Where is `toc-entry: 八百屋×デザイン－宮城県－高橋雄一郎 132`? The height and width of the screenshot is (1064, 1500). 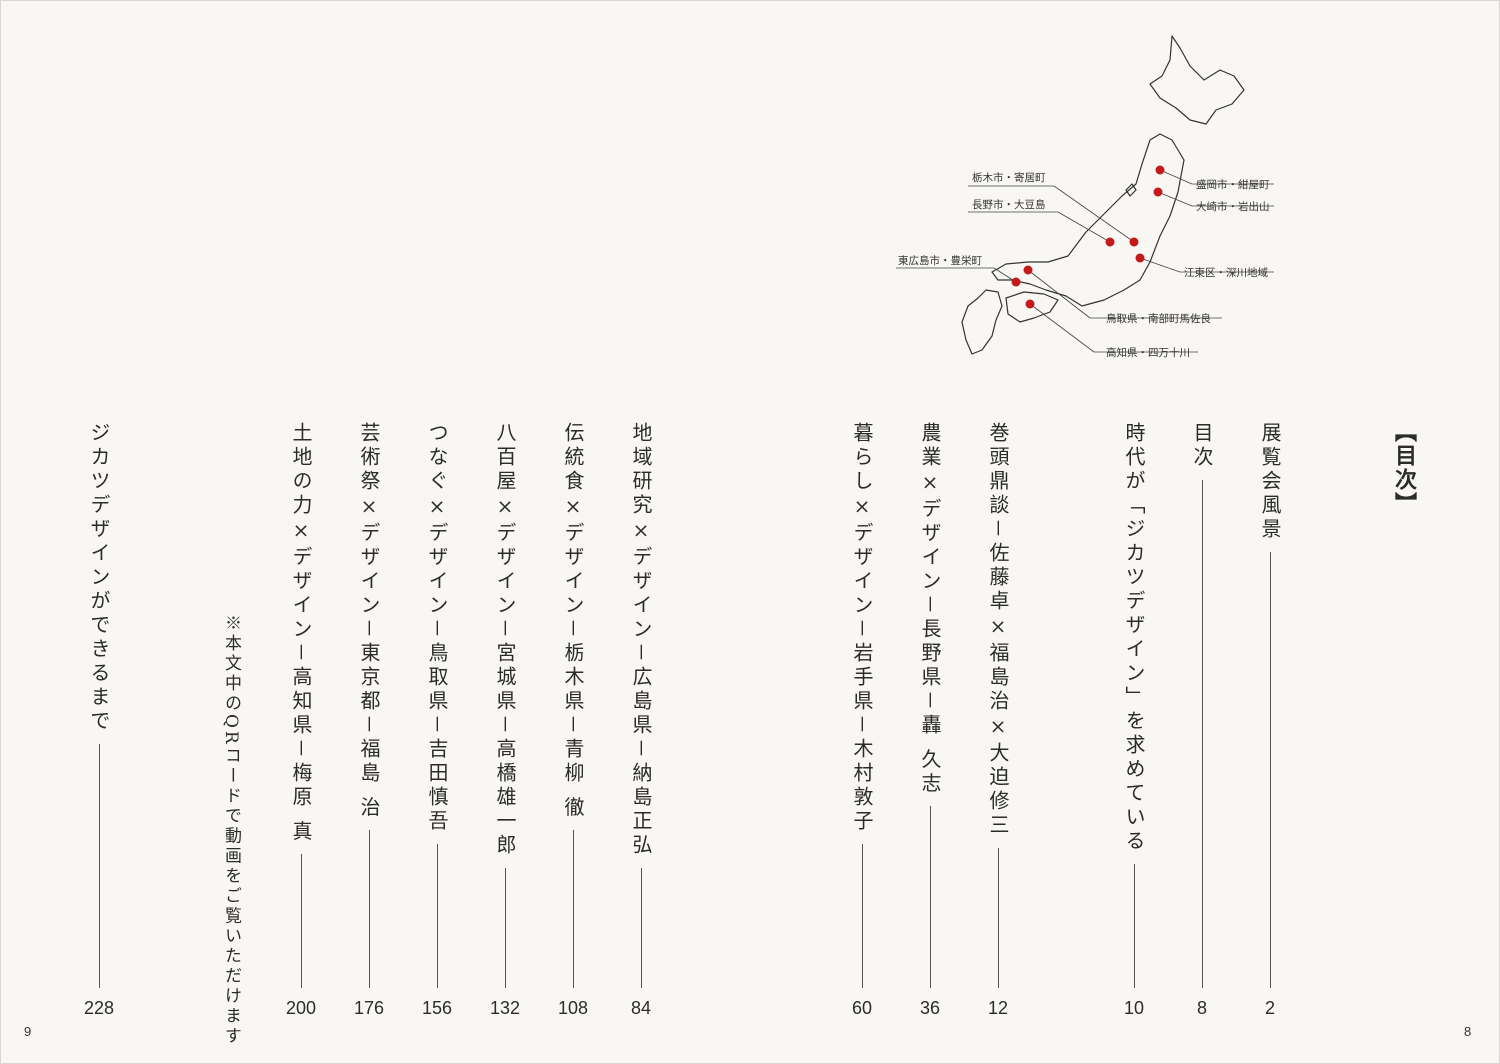 toc-entry: 八百屋×デザイン－宮城県－高橋雄一郎 132 is located at coordinates (505, 721).